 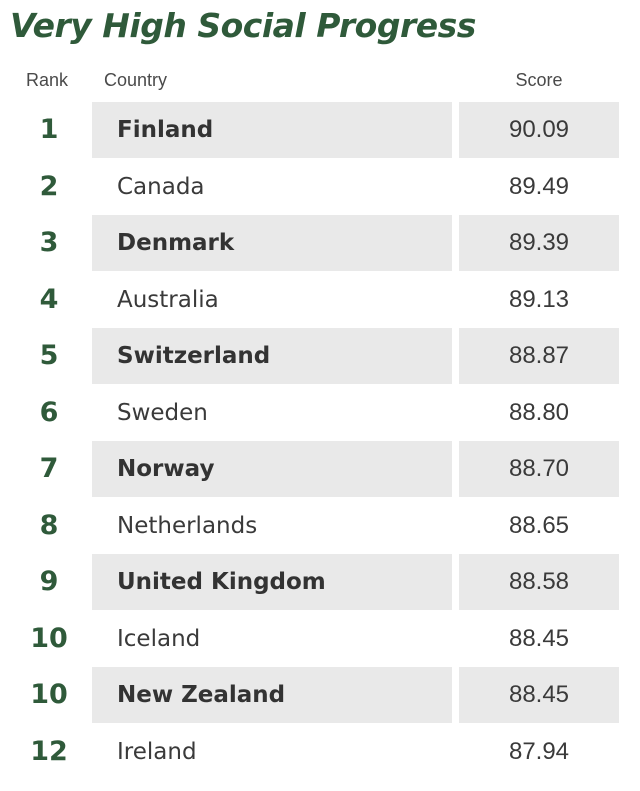 What do you see at coordinates (49, 355) in the screenshot?
I see `rank-cell: 5` at bounding box center [49, 355].